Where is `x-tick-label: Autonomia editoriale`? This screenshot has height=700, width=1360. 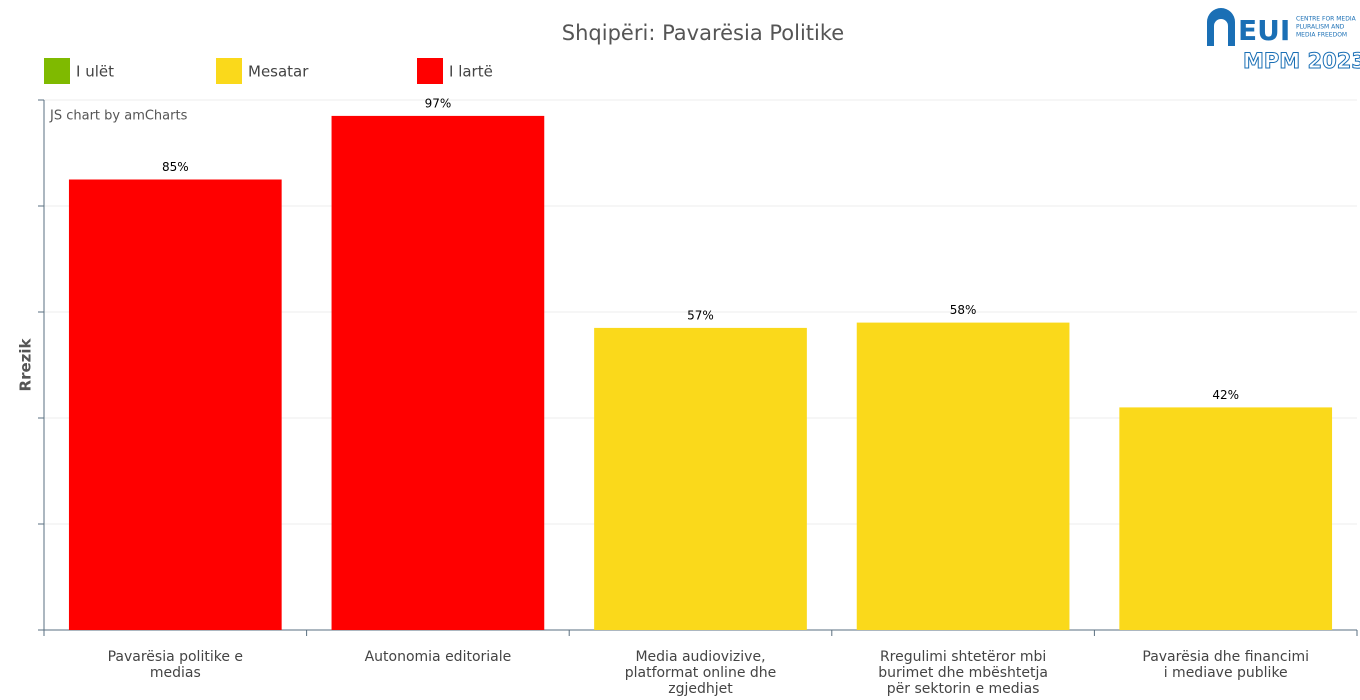
x-tick-label: Autonomia editoriale is located at coordinates (438, 657).